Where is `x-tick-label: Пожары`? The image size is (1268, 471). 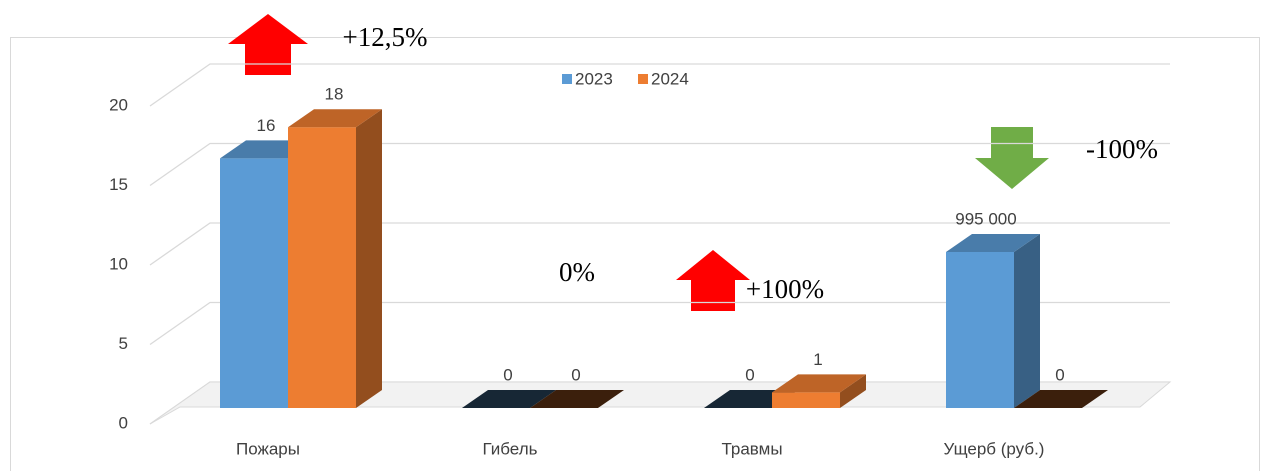
x-tick-label: Пожары is located at coordinates (268, 448).